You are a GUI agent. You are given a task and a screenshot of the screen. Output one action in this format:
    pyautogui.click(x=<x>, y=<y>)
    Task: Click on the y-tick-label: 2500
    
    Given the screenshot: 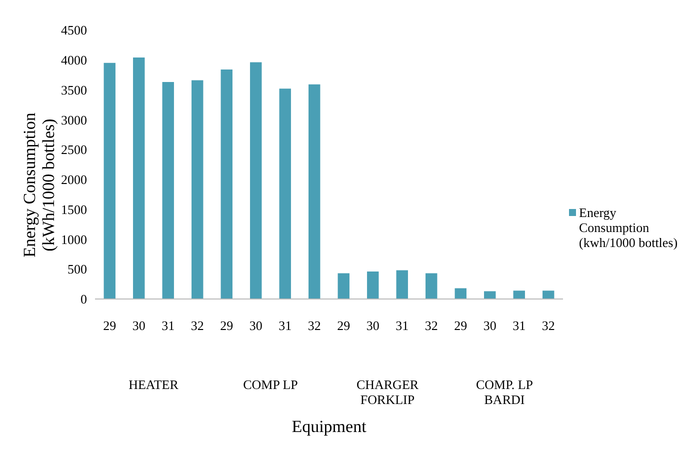 What is the action you would take?
    pyautogui.click(x=74, y=150)
    